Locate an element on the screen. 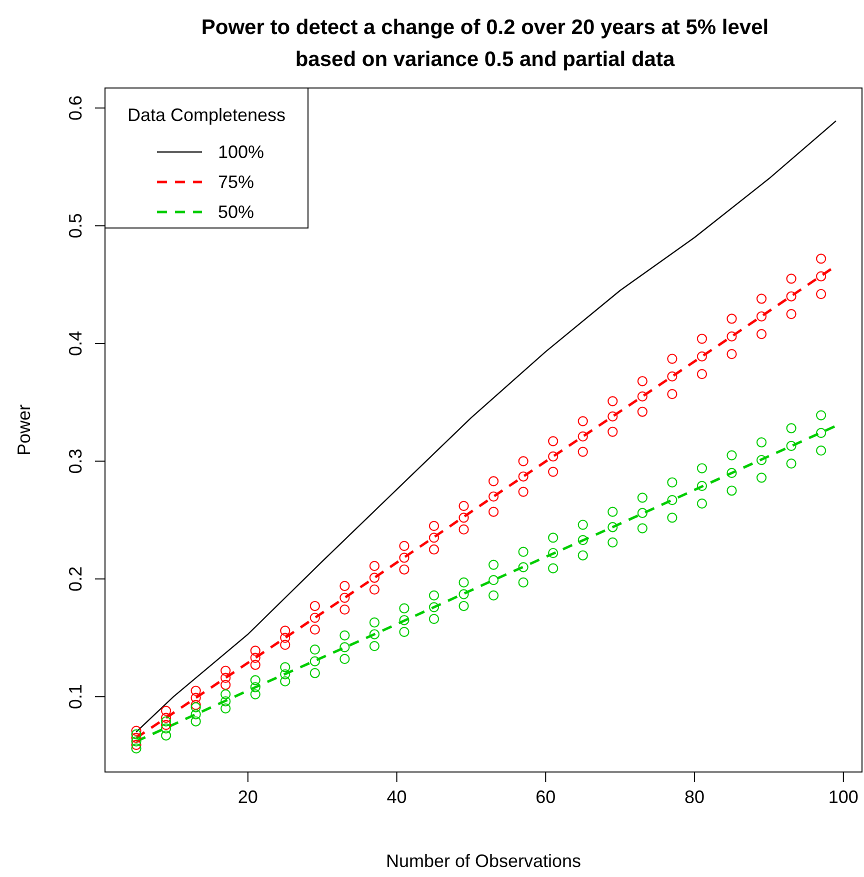 The image size is (864, 877). y-tick-label: 0.2 is located at coordinates (76, 579).